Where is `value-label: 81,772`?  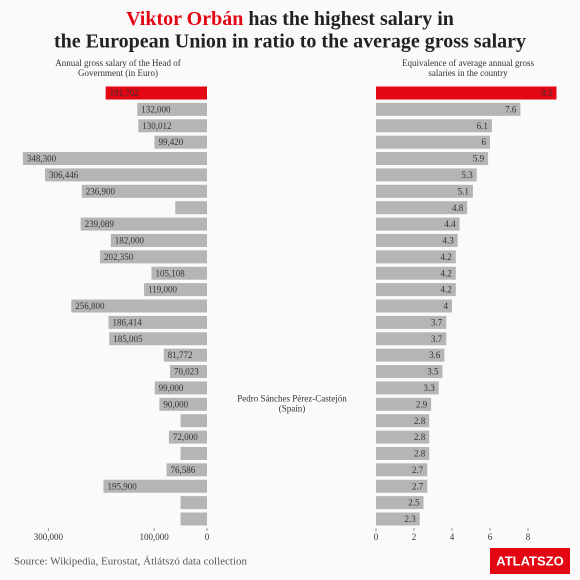
value-label: 81,772 is located at coordinates (180, 355).